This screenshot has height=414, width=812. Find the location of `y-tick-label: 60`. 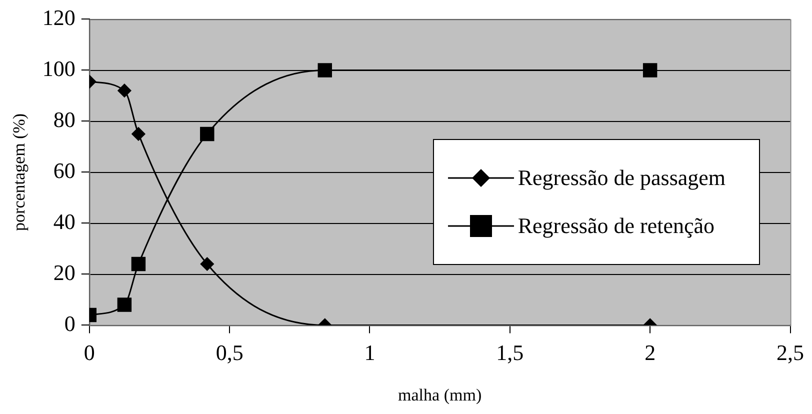

y-tick-label: 60 is located at coordinates (64, 170).